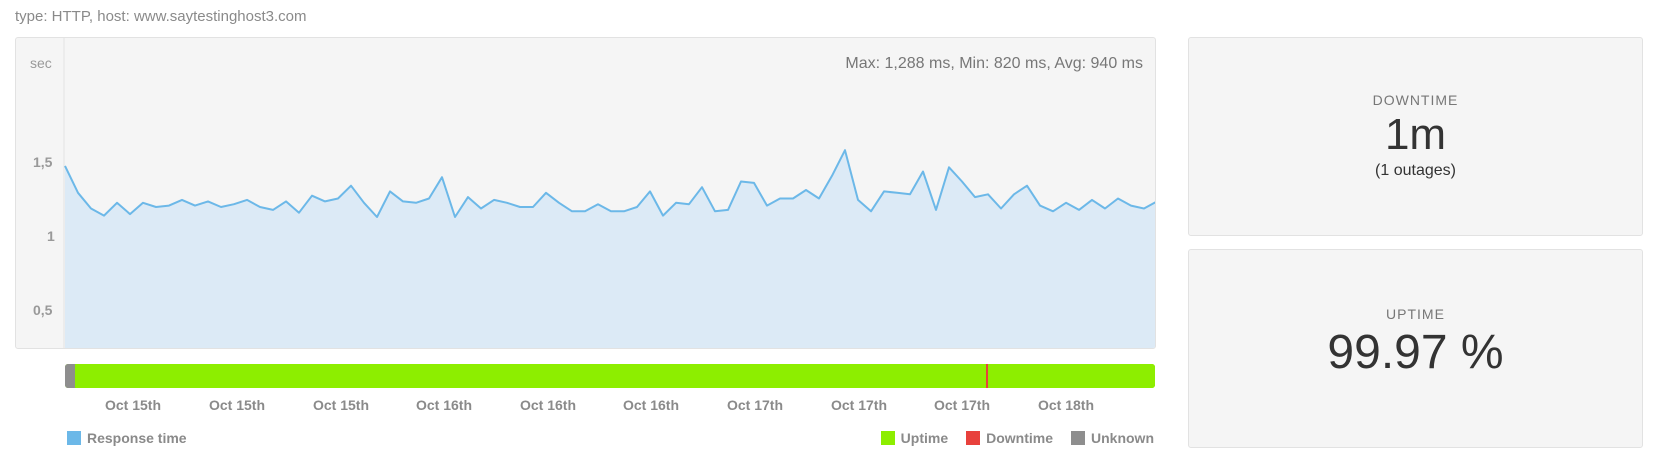 The width and height of the screenshot is (1658, 471). I want to click on unknown-swatch, so click(1078, 438).